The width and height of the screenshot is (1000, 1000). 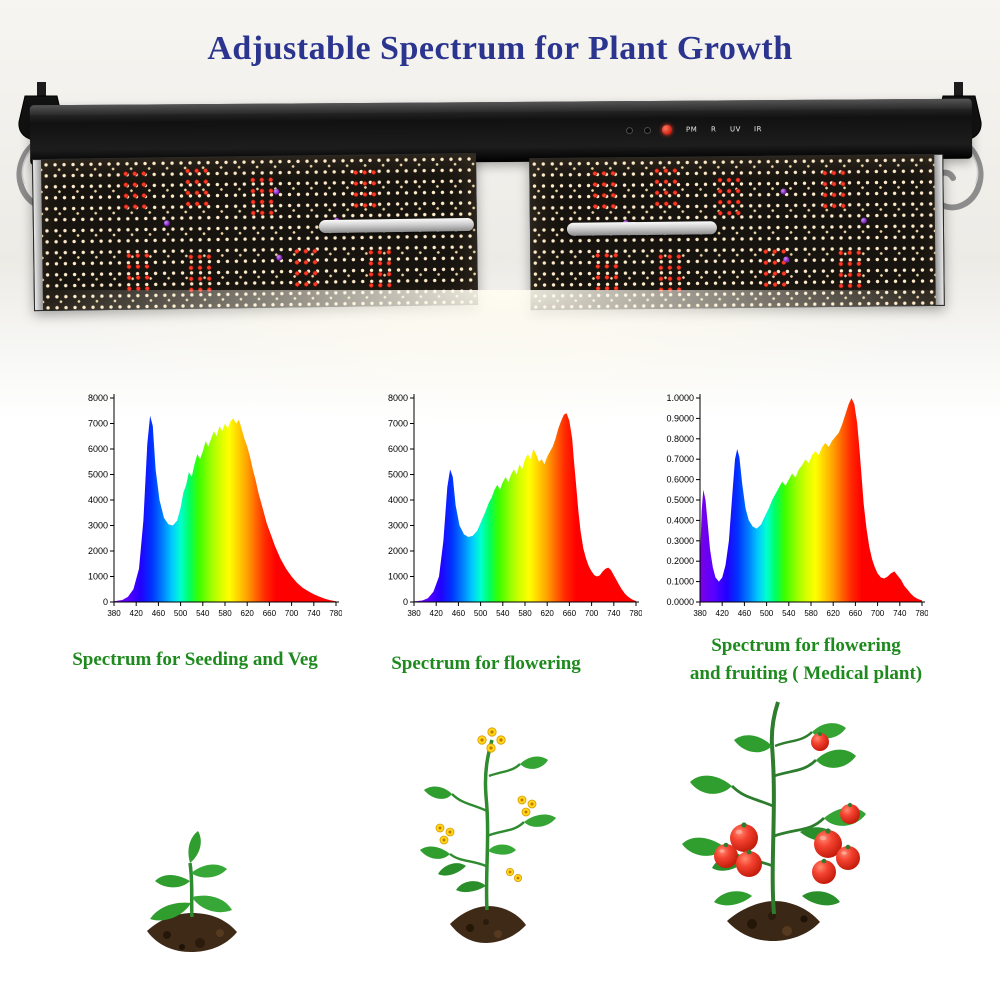 I want to click on svg-text: 0.0000, so click(x=680, y=602).